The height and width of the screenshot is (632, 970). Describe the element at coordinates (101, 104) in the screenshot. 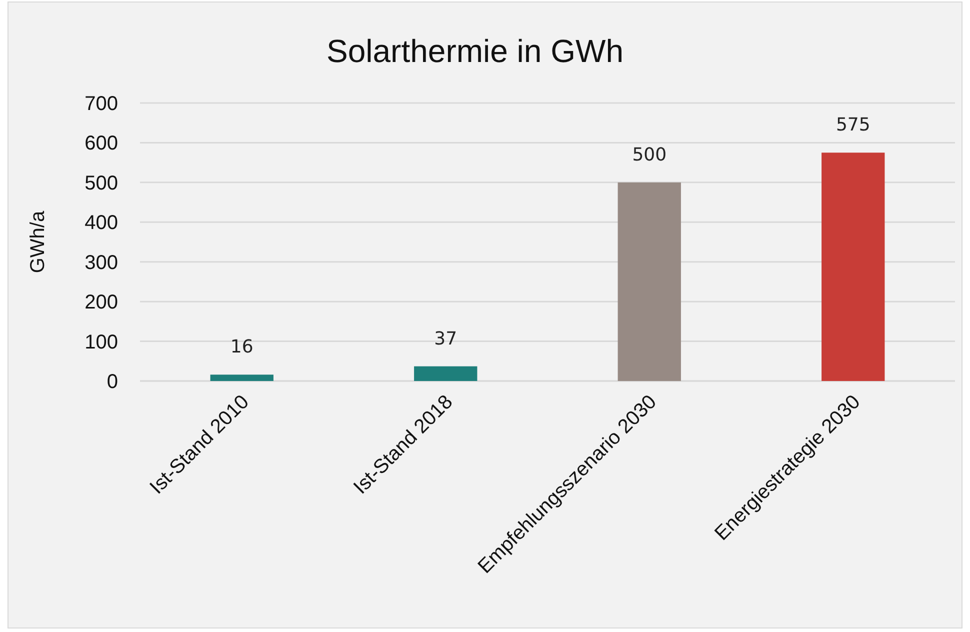

I see `y-tick-label: 700` at that location.